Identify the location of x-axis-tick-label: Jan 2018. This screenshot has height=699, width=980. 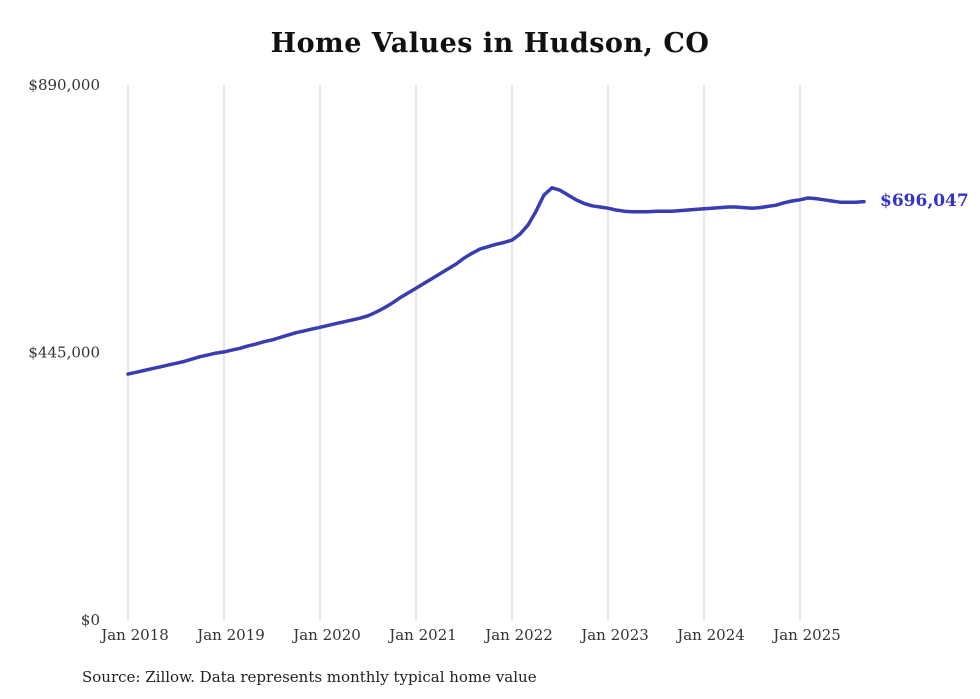
(134, 635).